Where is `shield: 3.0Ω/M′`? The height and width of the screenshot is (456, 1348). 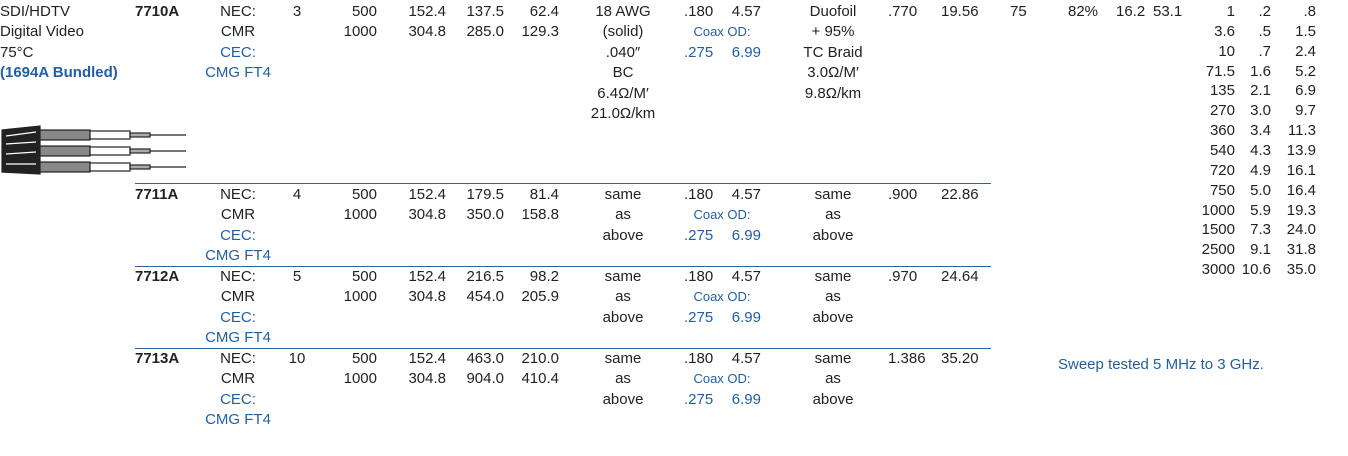 shield: 3.0Ω/M′ is located at coordinates (833, 73).